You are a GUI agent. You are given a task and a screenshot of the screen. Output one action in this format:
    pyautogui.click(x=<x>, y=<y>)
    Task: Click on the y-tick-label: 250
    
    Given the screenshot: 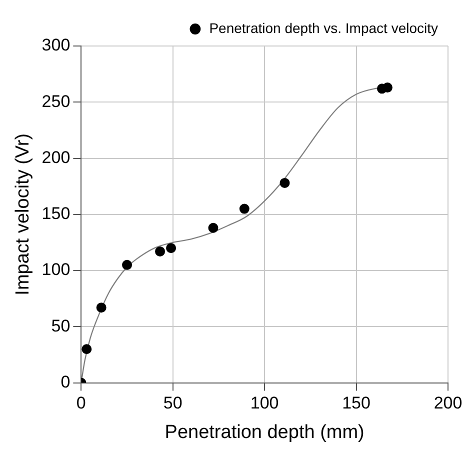 What is the action you would take?
    pyautogui.click(x=56, y=101)
    